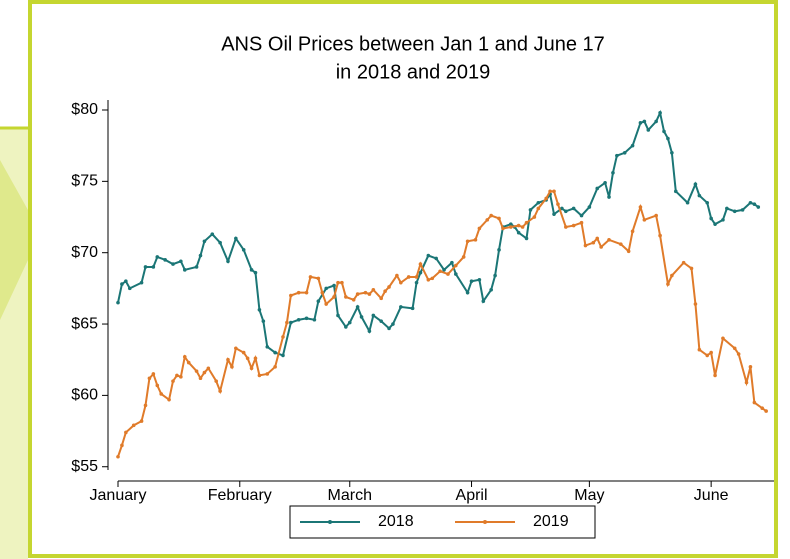 The height and width of the screenshot is (559, 790). Describe the element at coordinates (84, 466) in the screenshot. I see `y-tick-label: $55` at that location.